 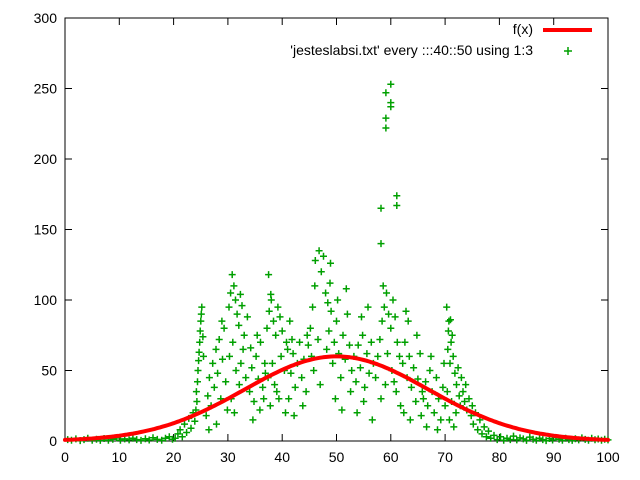 I want to click on x-tick-label: 60, so click(x=391, y=457).